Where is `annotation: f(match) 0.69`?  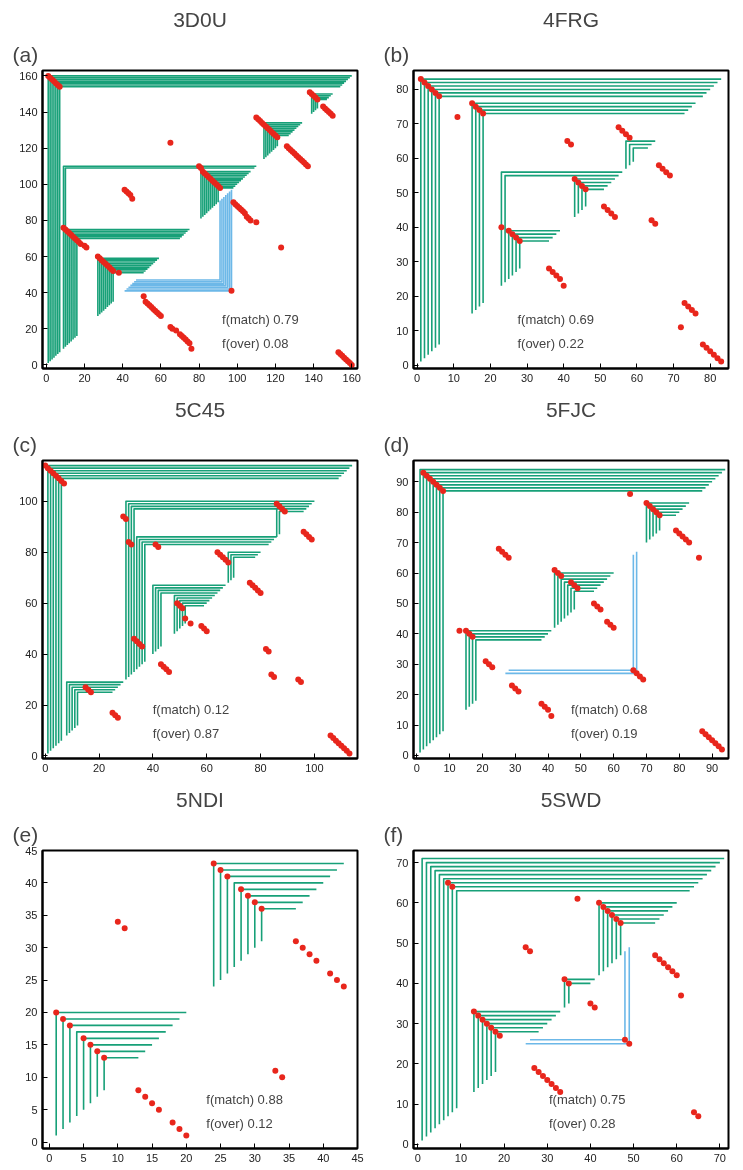
annotation: f(match) 0.69 is located at coordinates (556, 319).